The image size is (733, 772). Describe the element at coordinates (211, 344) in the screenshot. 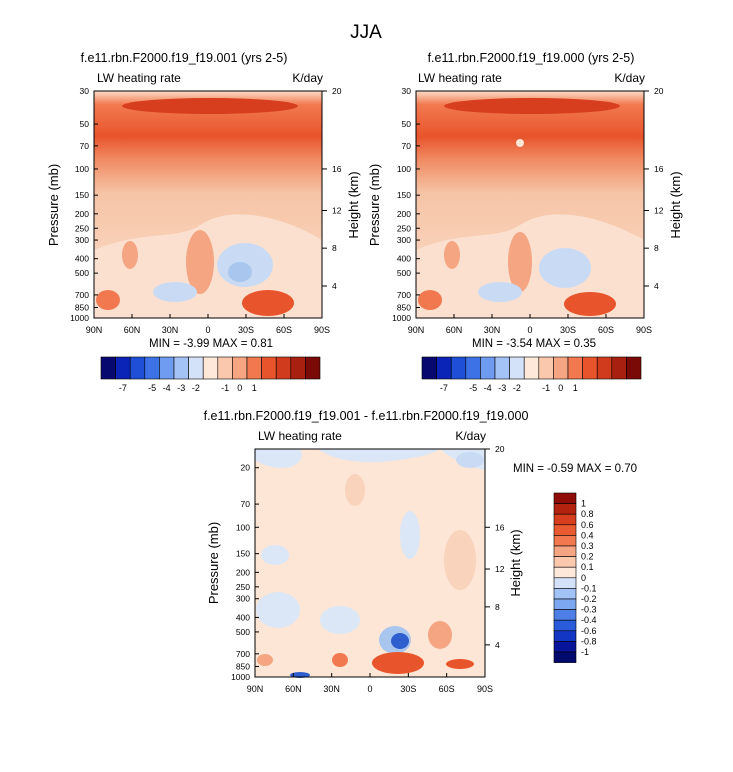

I see `panel-1-stats: MIN = -3.99 MAX = 0.81` at that location.